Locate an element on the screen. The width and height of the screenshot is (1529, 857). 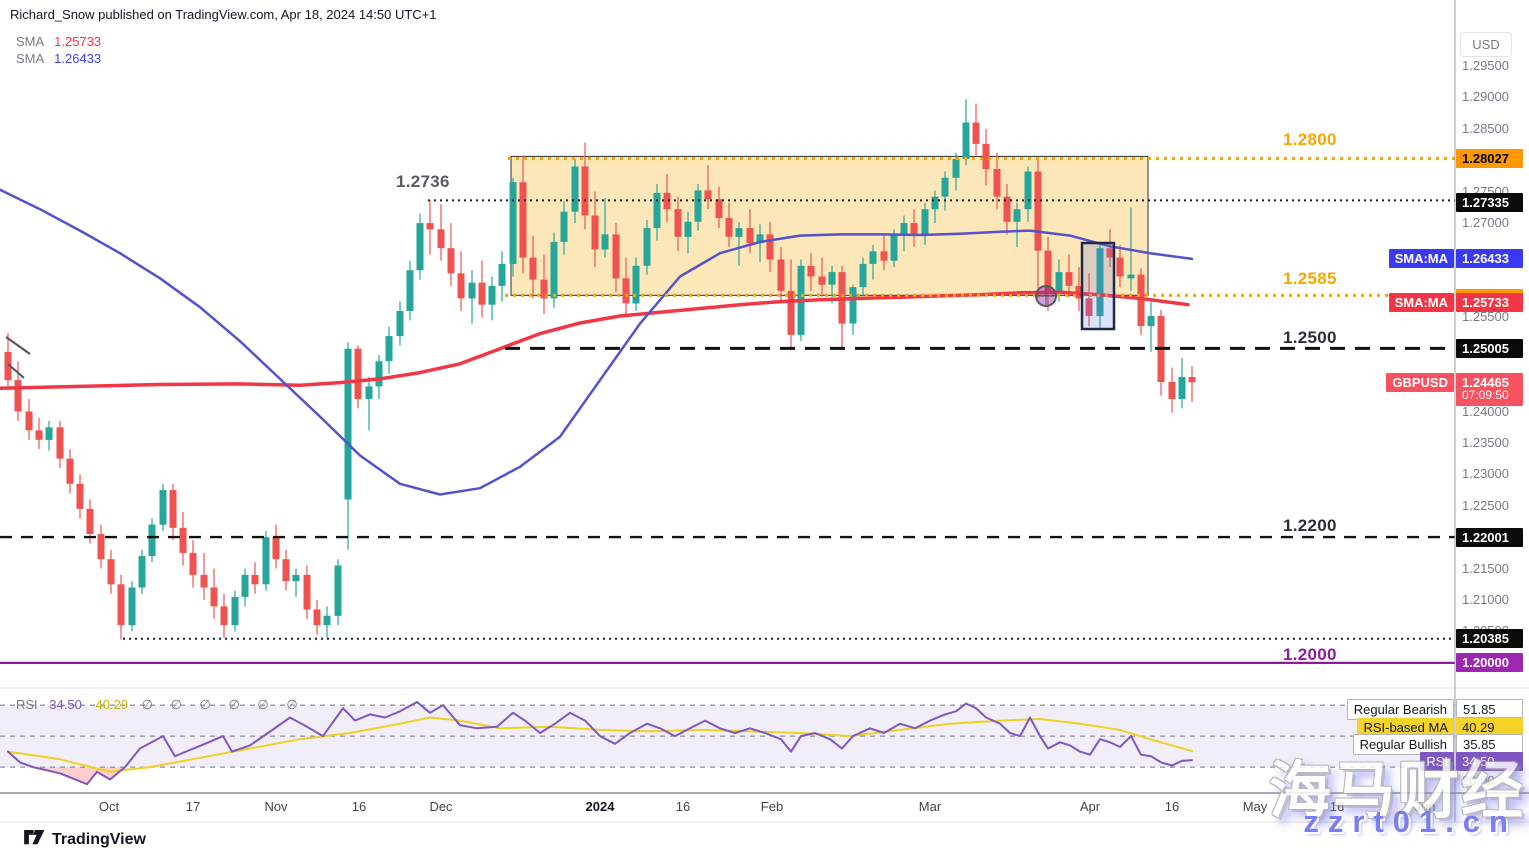
rsi-line is located at coordinates (600, 743).